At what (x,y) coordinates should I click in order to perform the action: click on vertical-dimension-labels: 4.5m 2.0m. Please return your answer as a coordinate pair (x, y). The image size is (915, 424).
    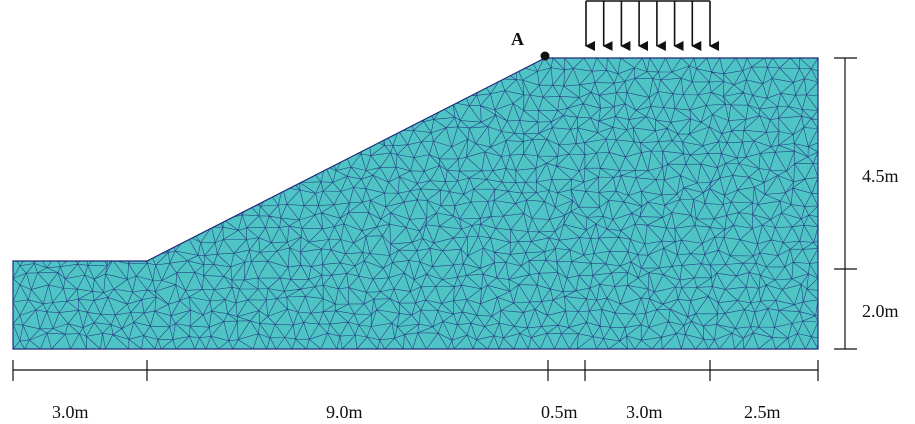
    Looking at the image, I should click on (880, 243).